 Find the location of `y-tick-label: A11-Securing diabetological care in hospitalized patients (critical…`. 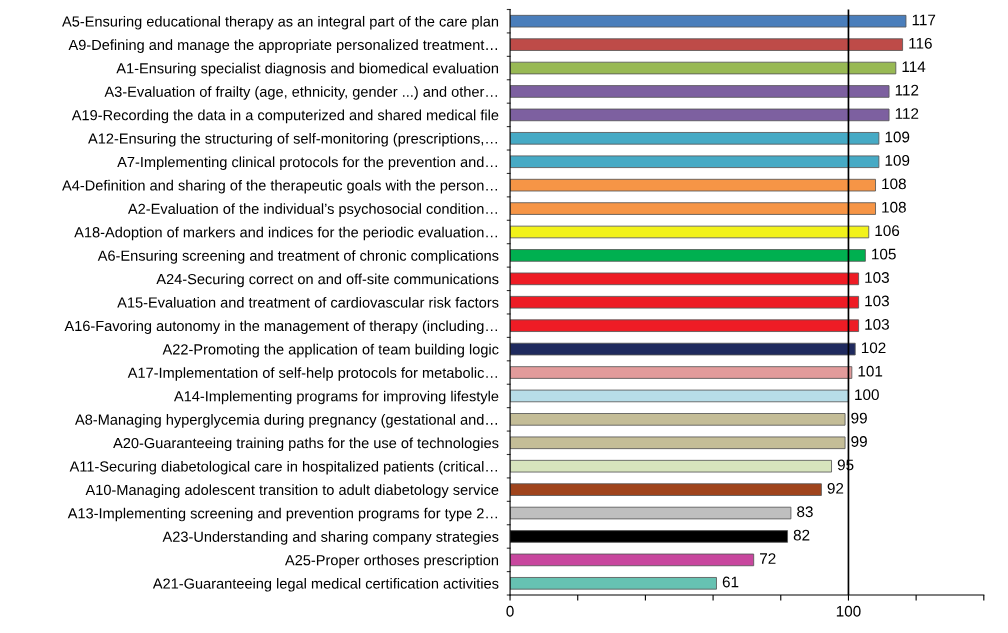

y-tick-label: A11-Securing diabetological care in hospitalized patients (critical… is located at coordinates (283, 467).